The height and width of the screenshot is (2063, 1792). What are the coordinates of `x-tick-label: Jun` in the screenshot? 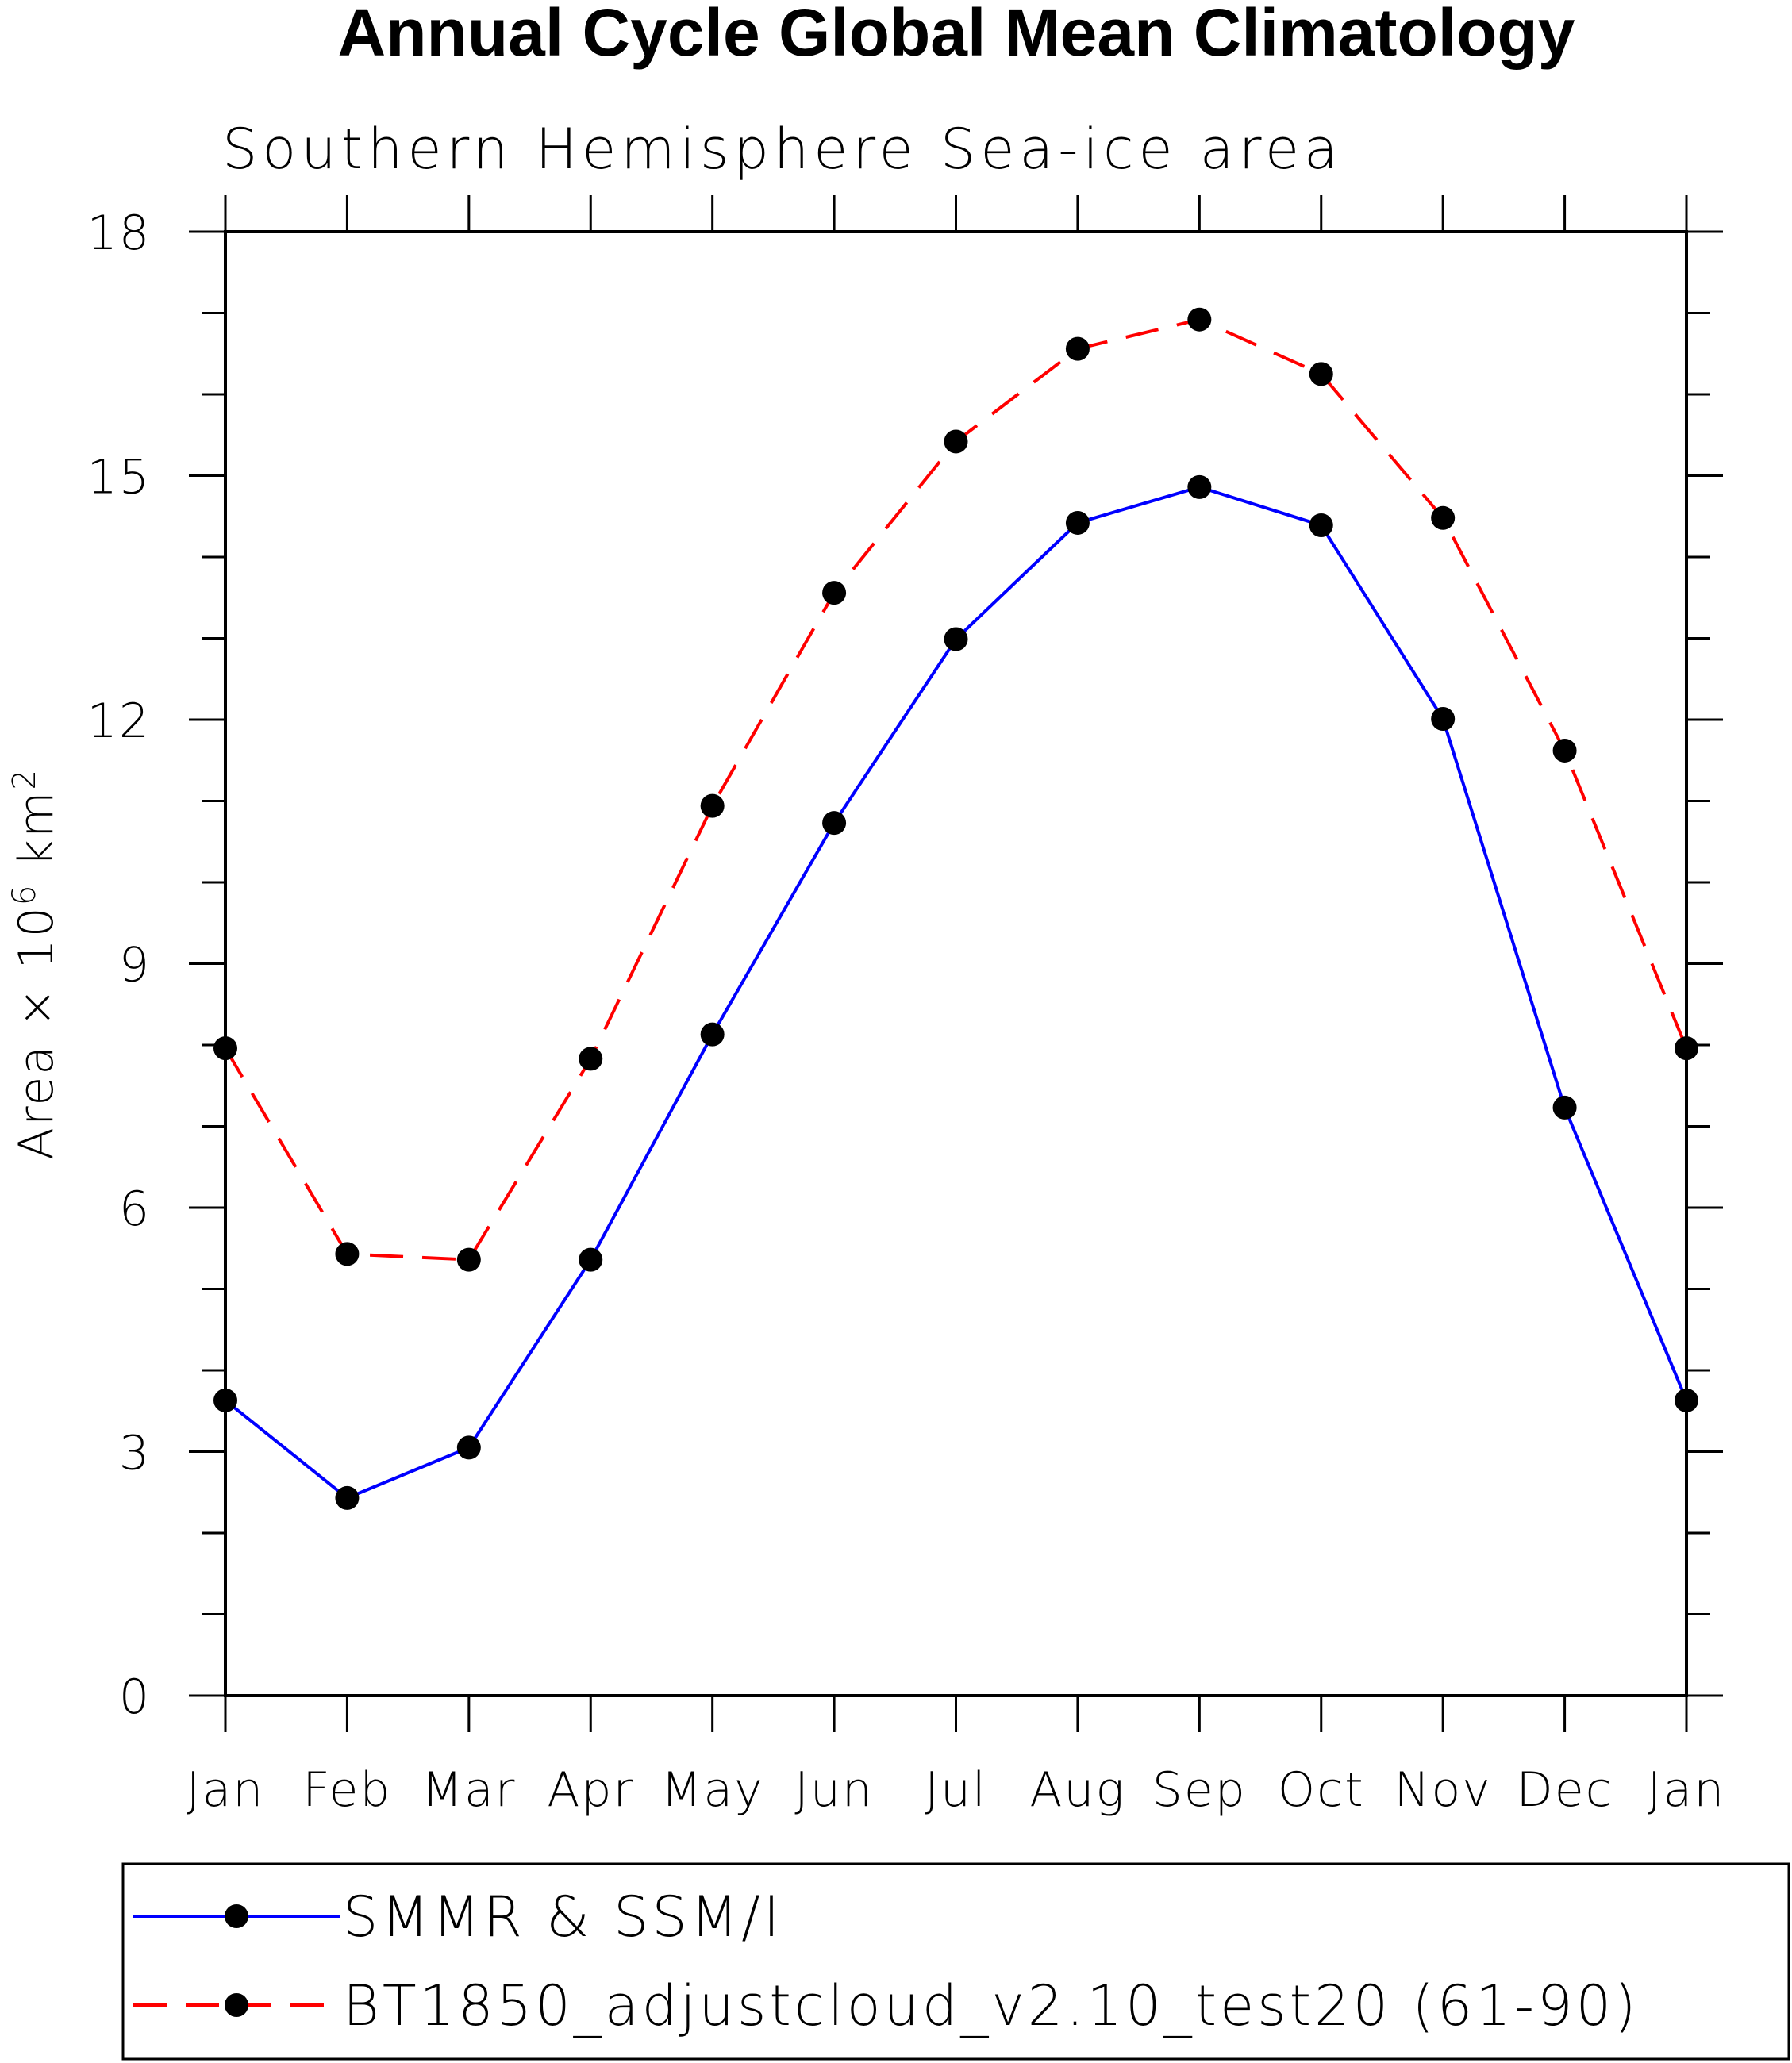 It's located at (834, 1790).